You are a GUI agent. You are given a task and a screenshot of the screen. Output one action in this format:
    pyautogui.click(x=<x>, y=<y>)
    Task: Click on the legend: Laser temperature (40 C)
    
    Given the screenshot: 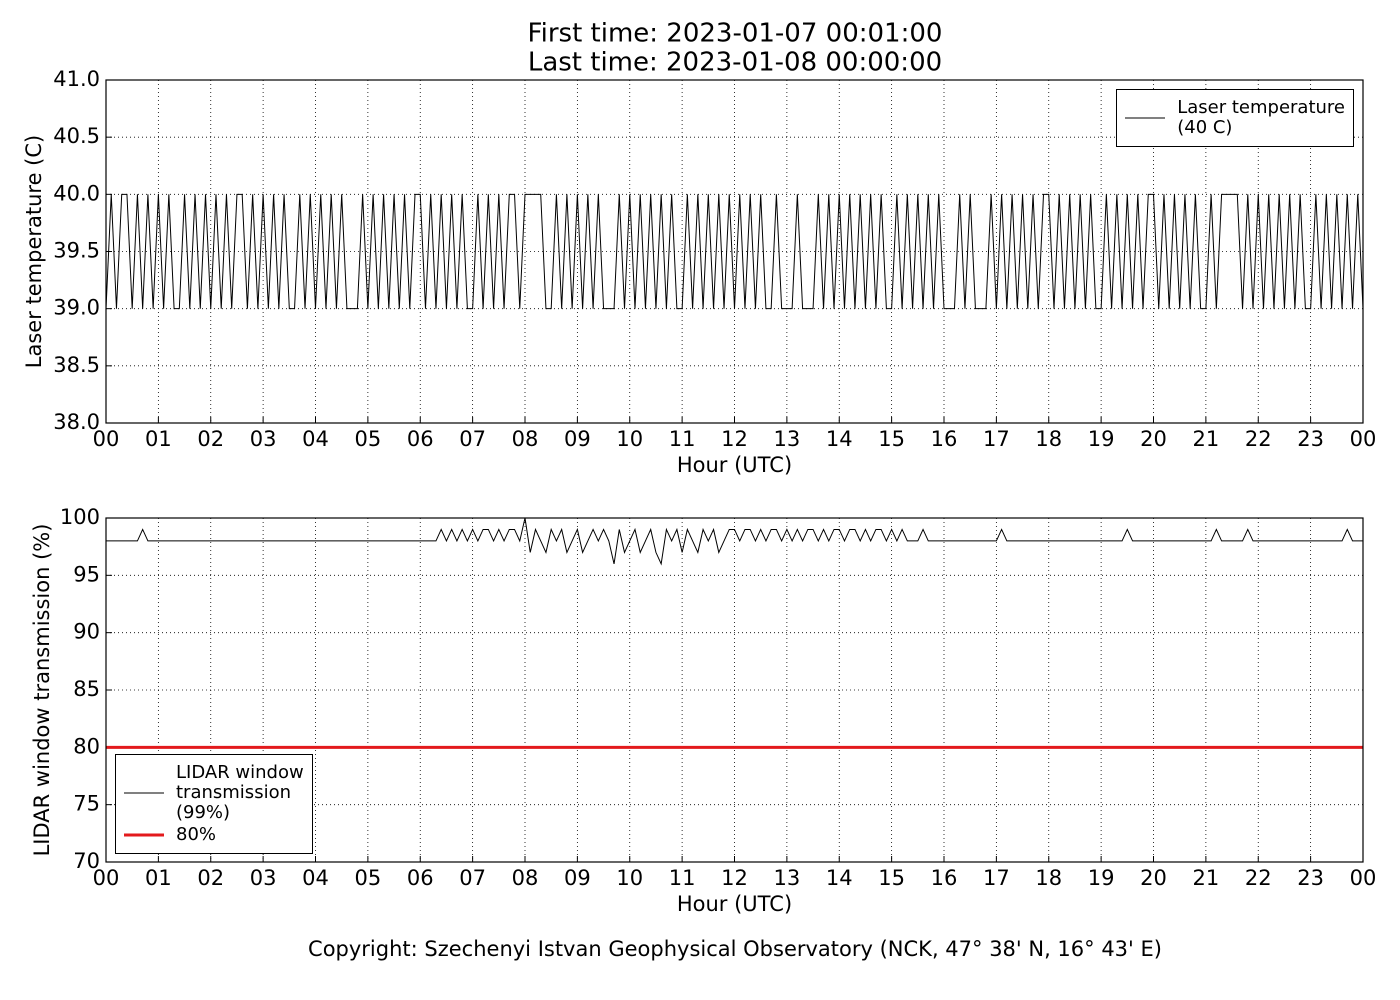 What is the action you would take?
    pyautogui.click(x=1235, y=118)
    